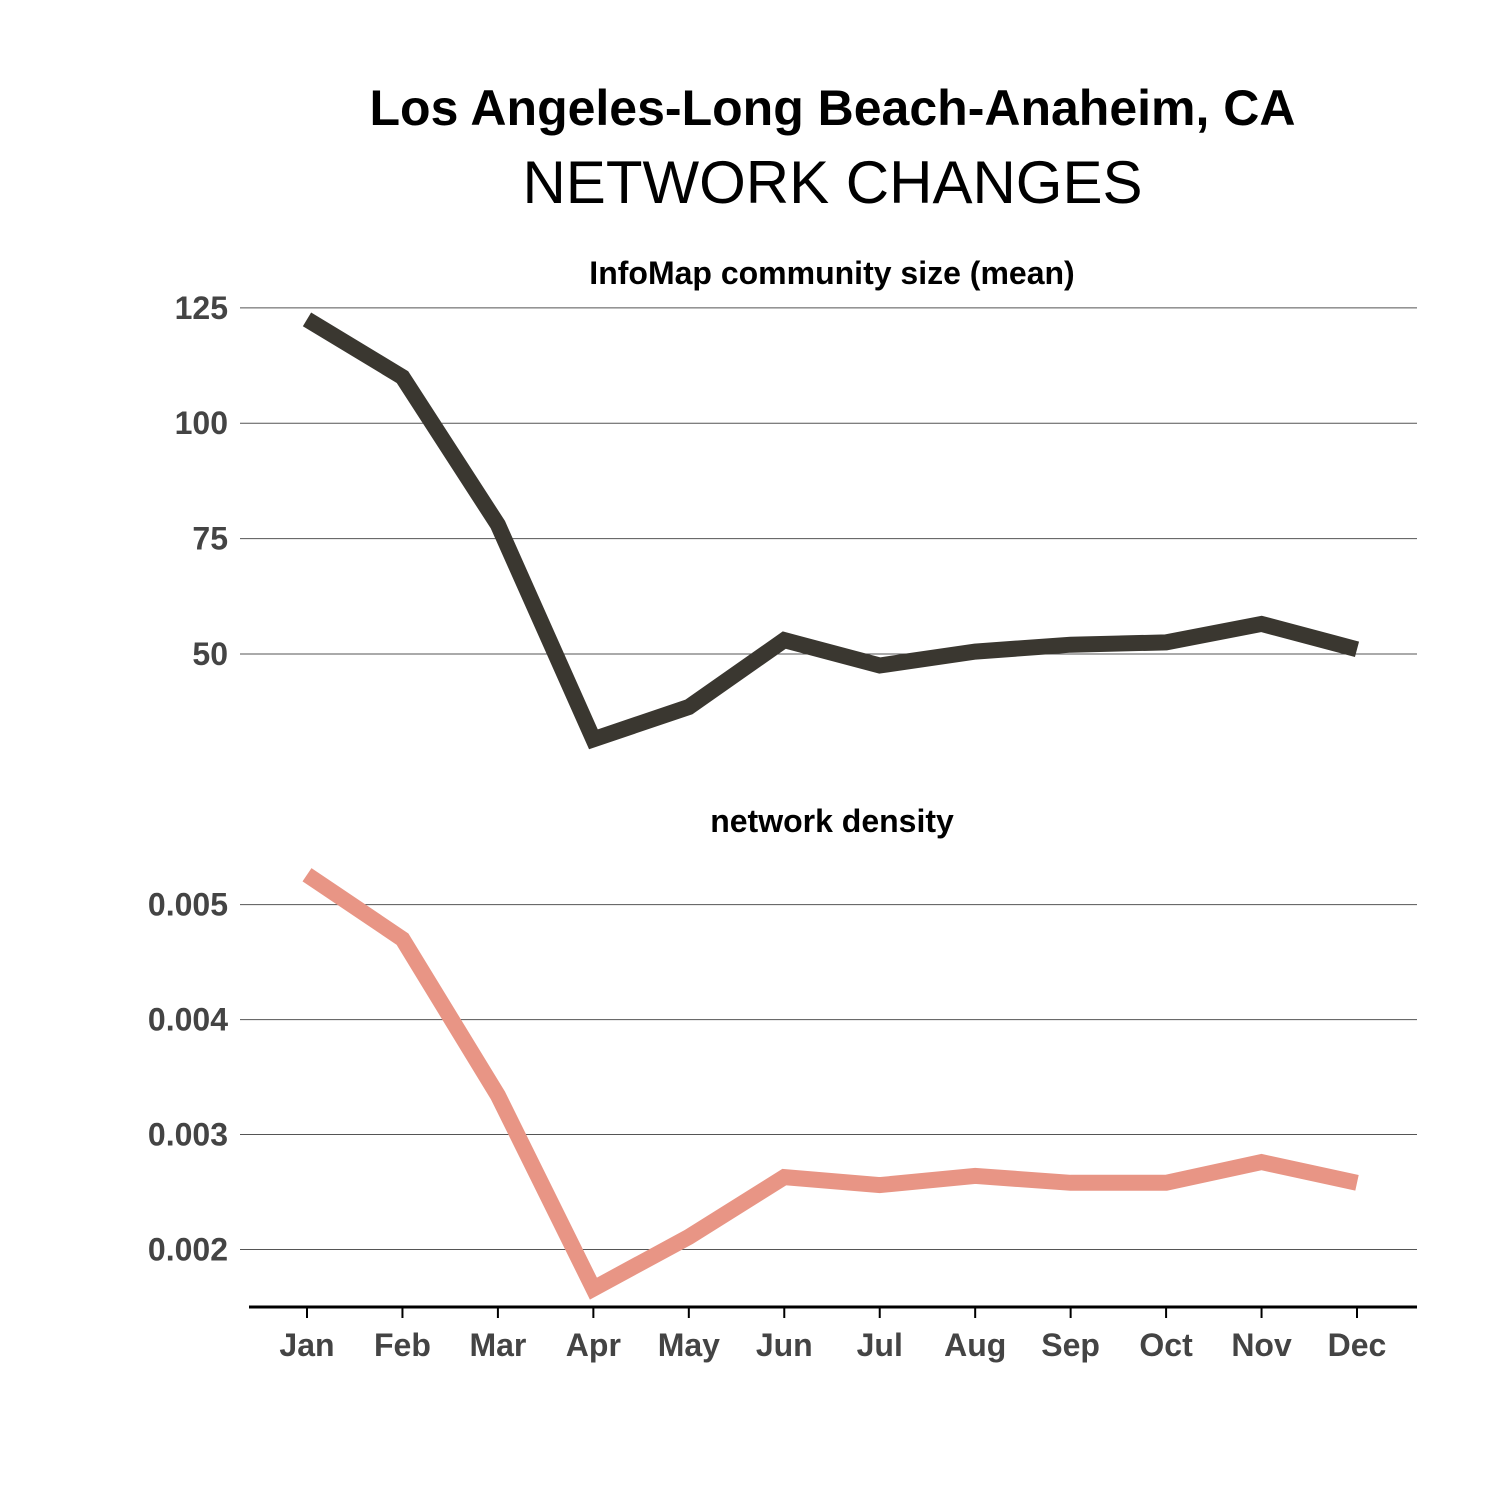 The height and width of the screenshot is (1500, 1500). Describe the element at coordinates (201, 423) in the screenshot. I see `community-size-y-tick-label: 100` at that location.